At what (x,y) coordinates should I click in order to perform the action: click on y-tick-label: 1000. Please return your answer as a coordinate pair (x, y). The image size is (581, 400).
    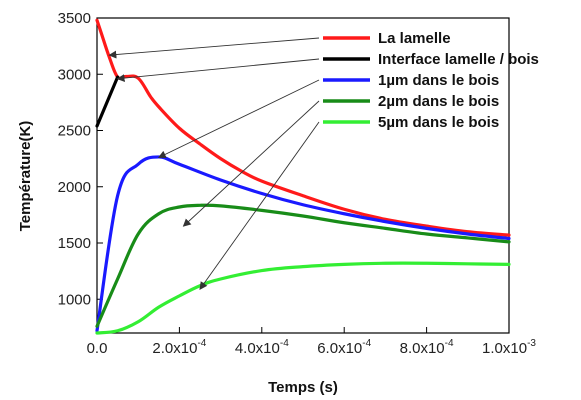
    Looking at the image, I should click on (74, 299).